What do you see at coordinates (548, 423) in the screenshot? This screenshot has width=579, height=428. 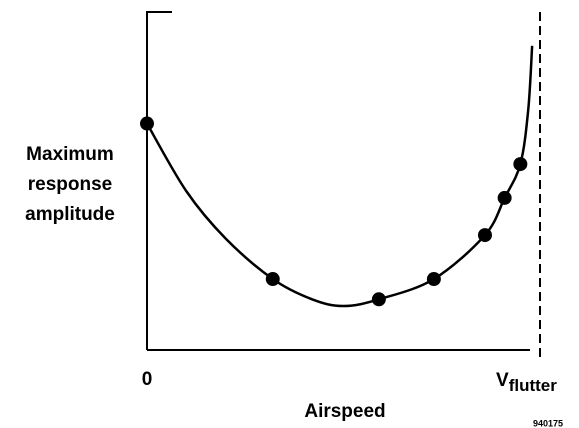 I see `annotation: 940175` at bounding box center [548, 423].